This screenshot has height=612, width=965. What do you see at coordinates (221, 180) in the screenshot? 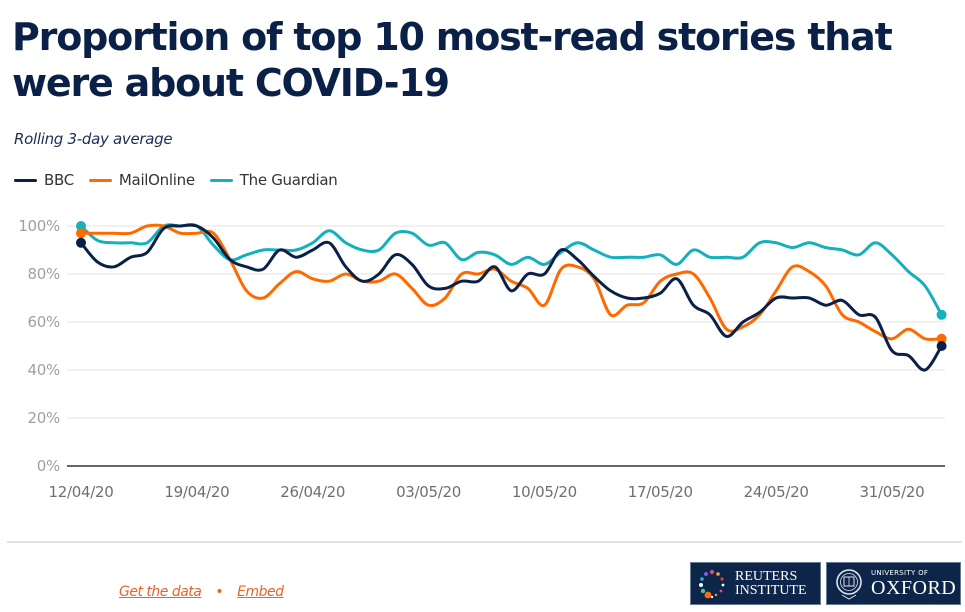
I see `legend-swatch-guardian` at bounding box center [221, 180].